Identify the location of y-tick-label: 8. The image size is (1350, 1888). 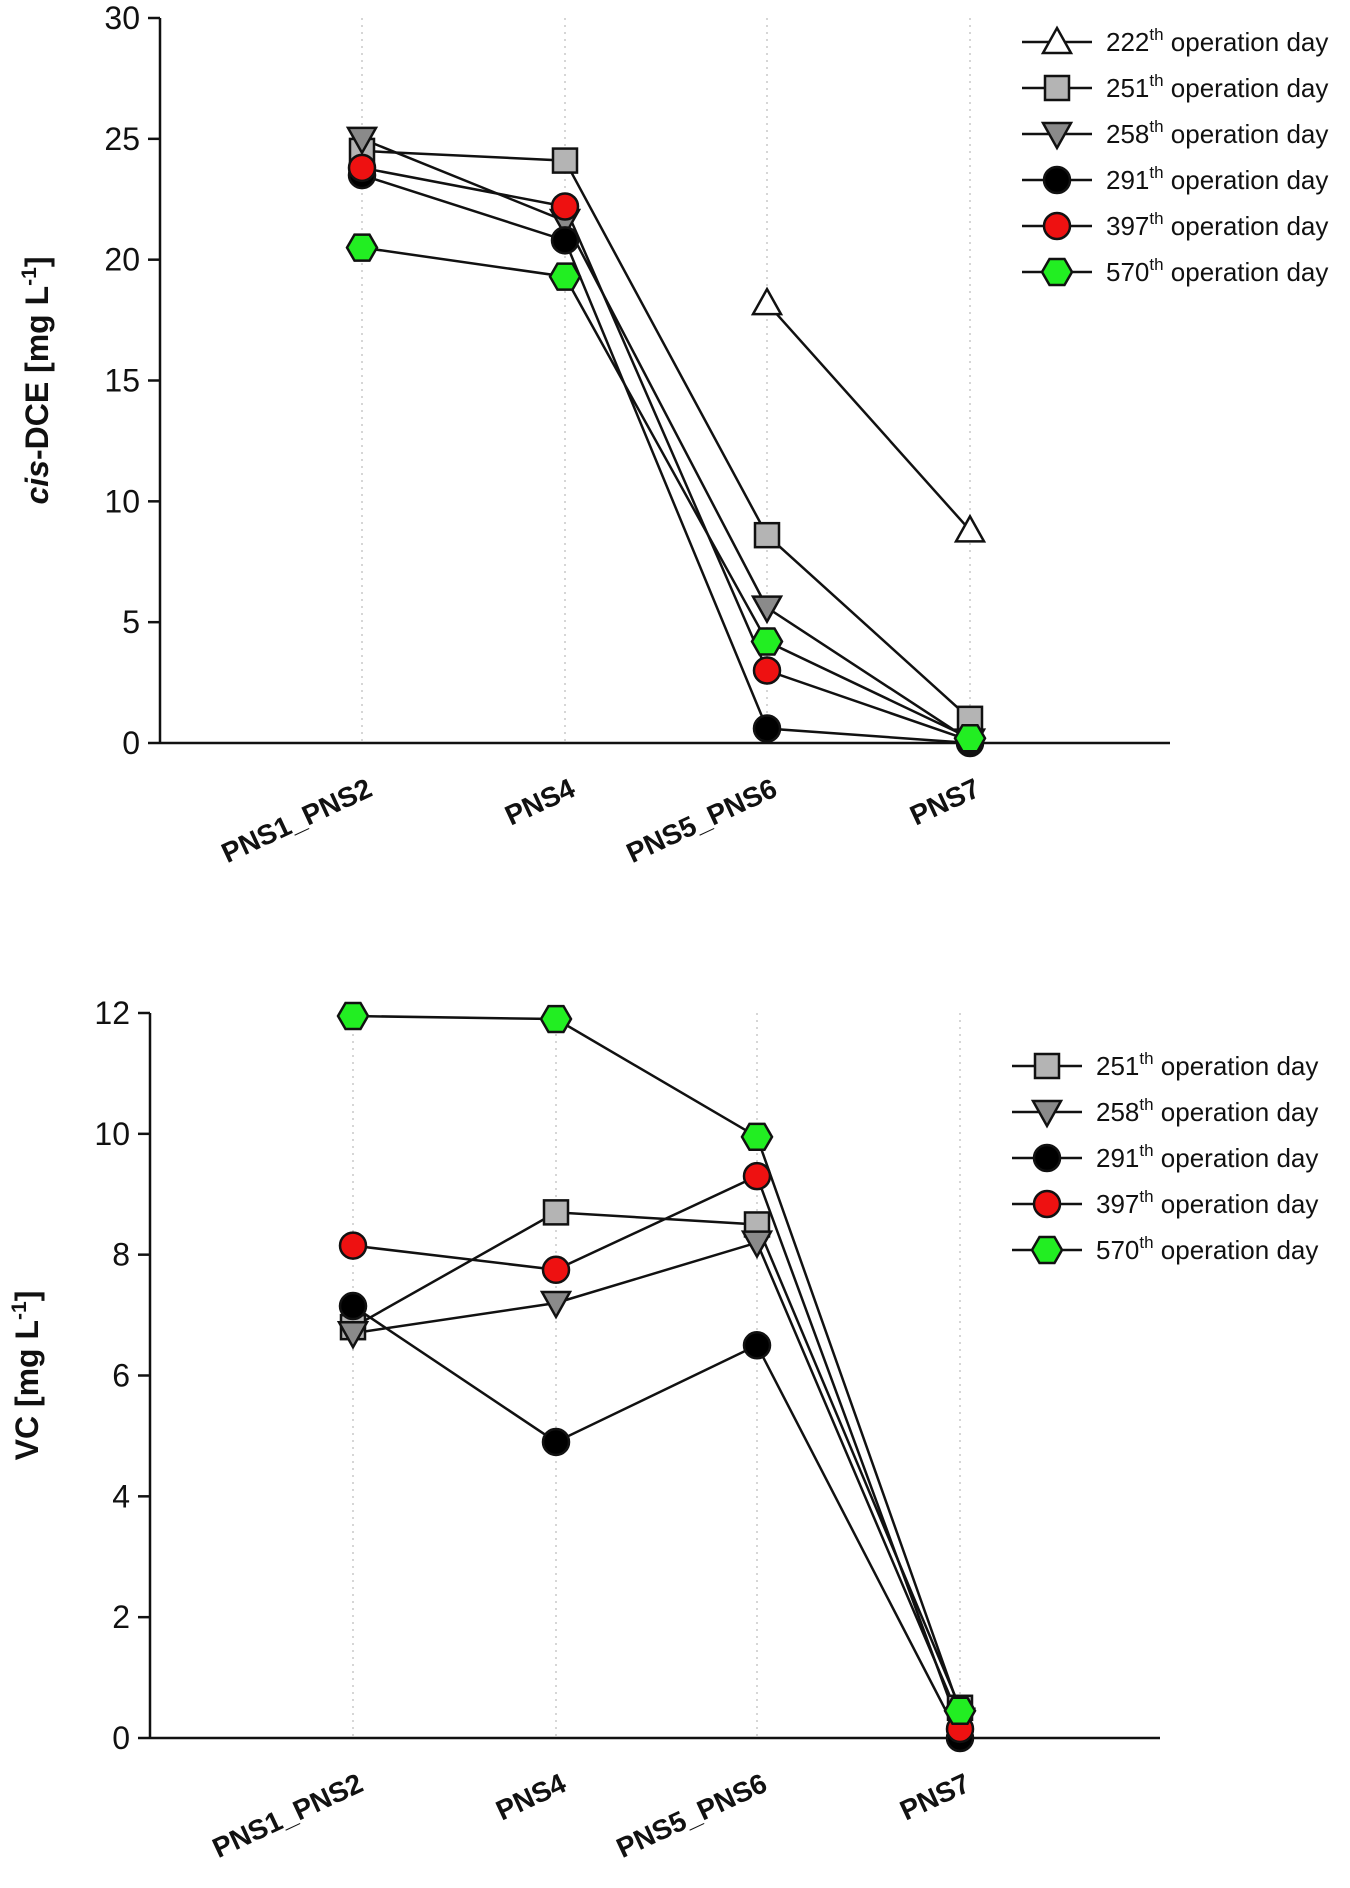
(121, 1255).